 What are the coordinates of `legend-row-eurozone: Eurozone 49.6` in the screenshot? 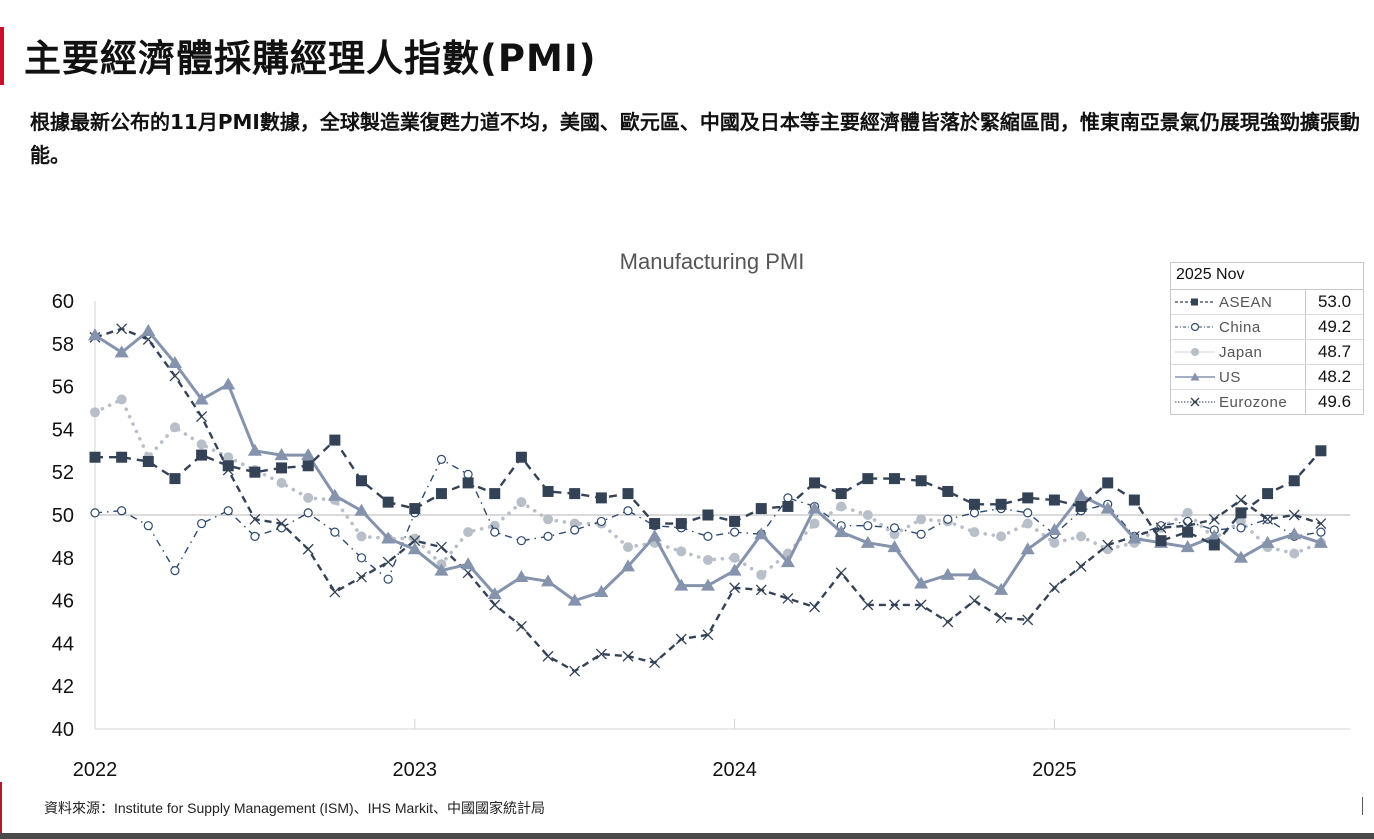 It's located at (1267, 401).